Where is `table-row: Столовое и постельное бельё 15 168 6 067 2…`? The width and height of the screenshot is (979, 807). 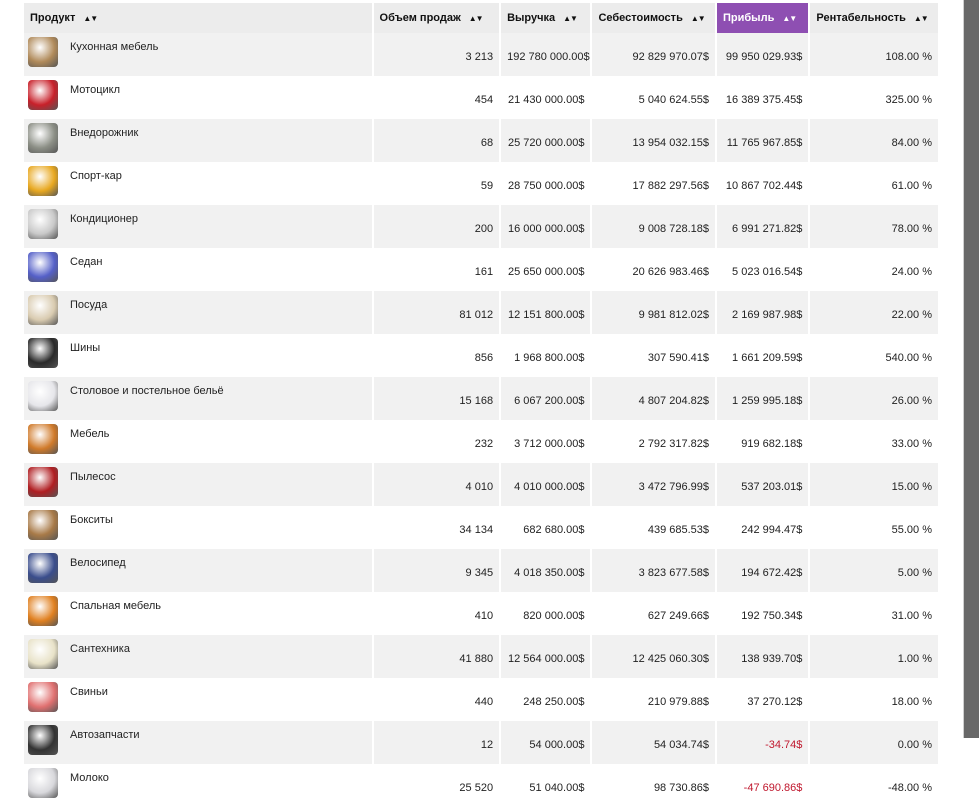 table-row: Столовое и постельное бельё 15 168 6 067 2… is located at coordinates (481, 398).